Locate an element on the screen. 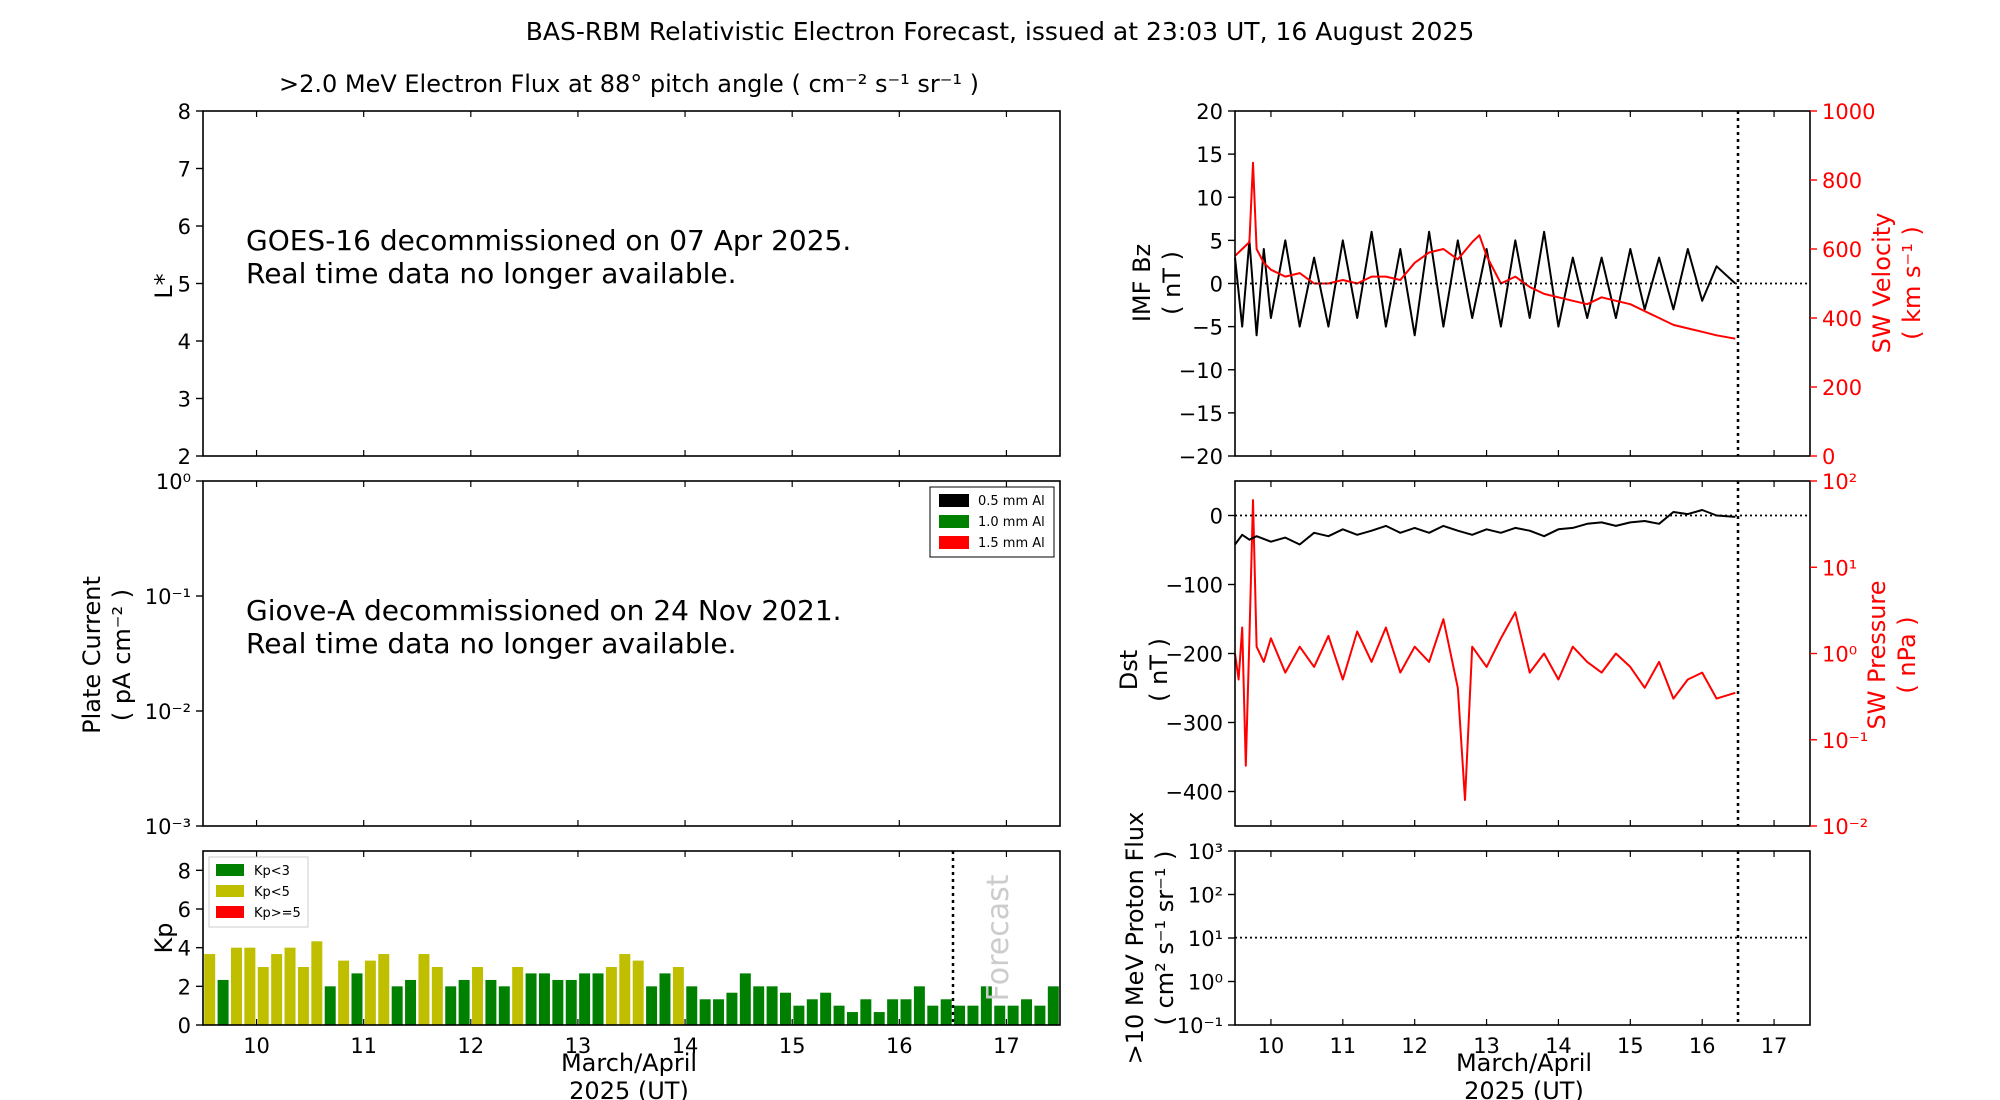  sw-velocity-tick-label: 400 is located at coordinates (1842, 319).